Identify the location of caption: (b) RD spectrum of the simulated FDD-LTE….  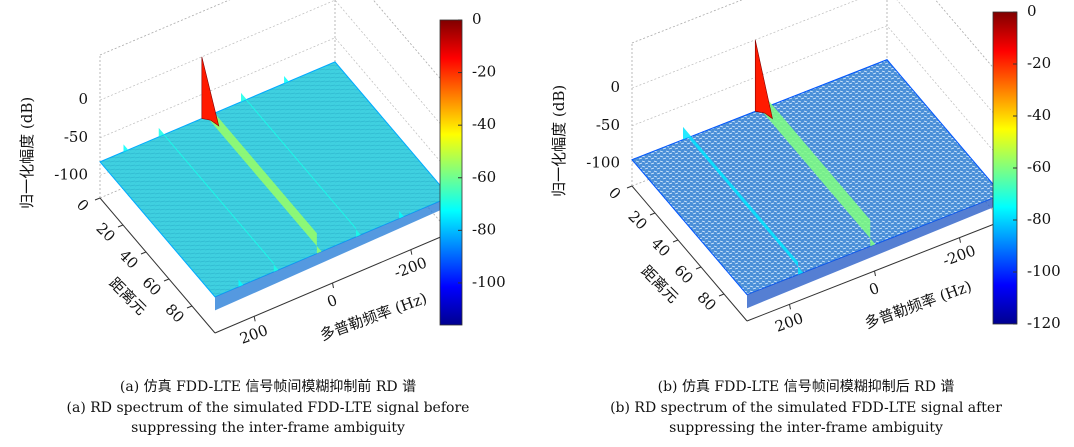
(806, 408).